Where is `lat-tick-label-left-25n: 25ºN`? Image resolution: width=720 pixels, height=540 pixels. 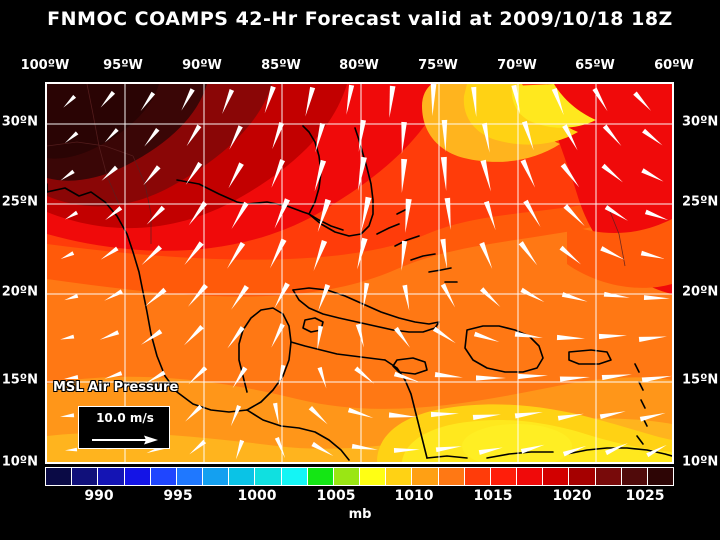 lat-tick-label-left-25n: 25ºN is located at coordinates (19, 202).